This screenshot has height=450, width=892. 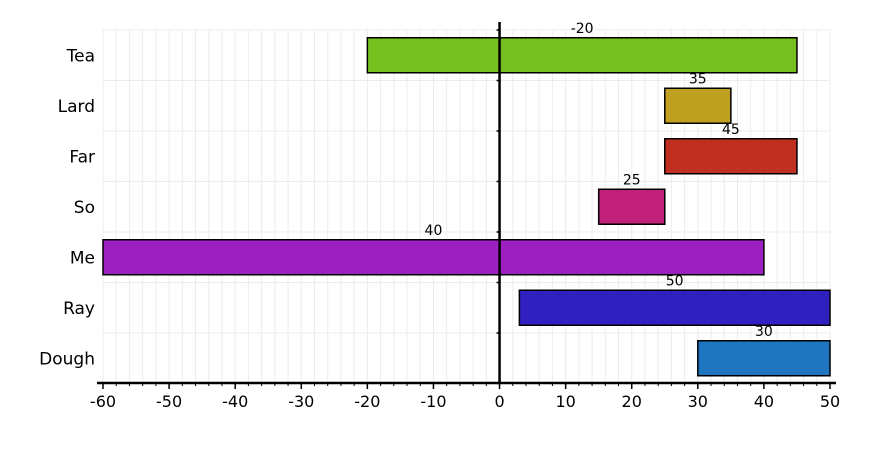 What do you see at coordinates (565, 401) in the screenshot?
I see `x-tick-label: 10` at bounding box center [565, 401].